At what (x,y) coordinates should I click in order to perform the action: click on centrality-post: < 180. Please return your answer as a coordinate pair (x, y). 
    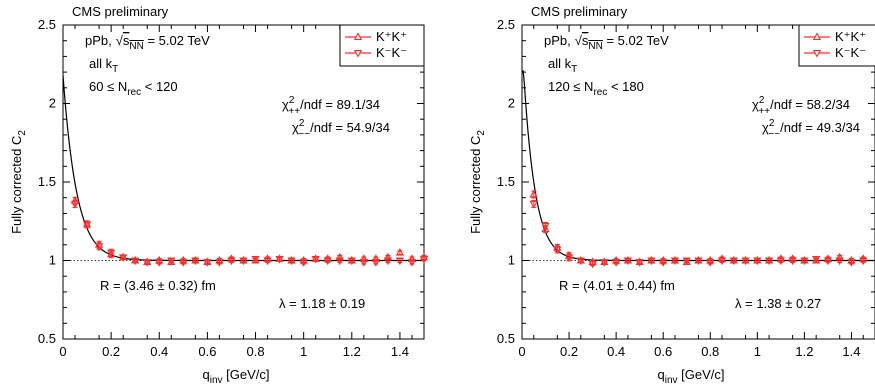
    Looking at the image, I should click on (625, 86).